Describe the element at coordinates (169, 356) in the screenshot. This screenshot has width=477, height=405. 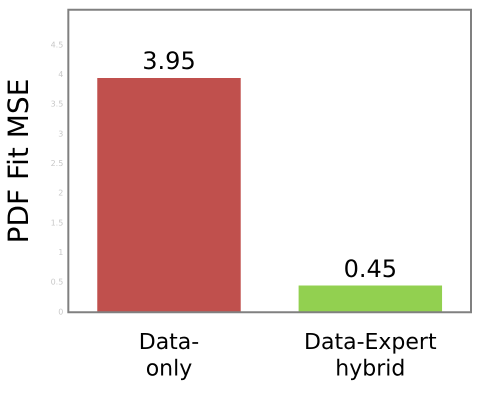
I see `x-tick-label: Data-only` at that location.